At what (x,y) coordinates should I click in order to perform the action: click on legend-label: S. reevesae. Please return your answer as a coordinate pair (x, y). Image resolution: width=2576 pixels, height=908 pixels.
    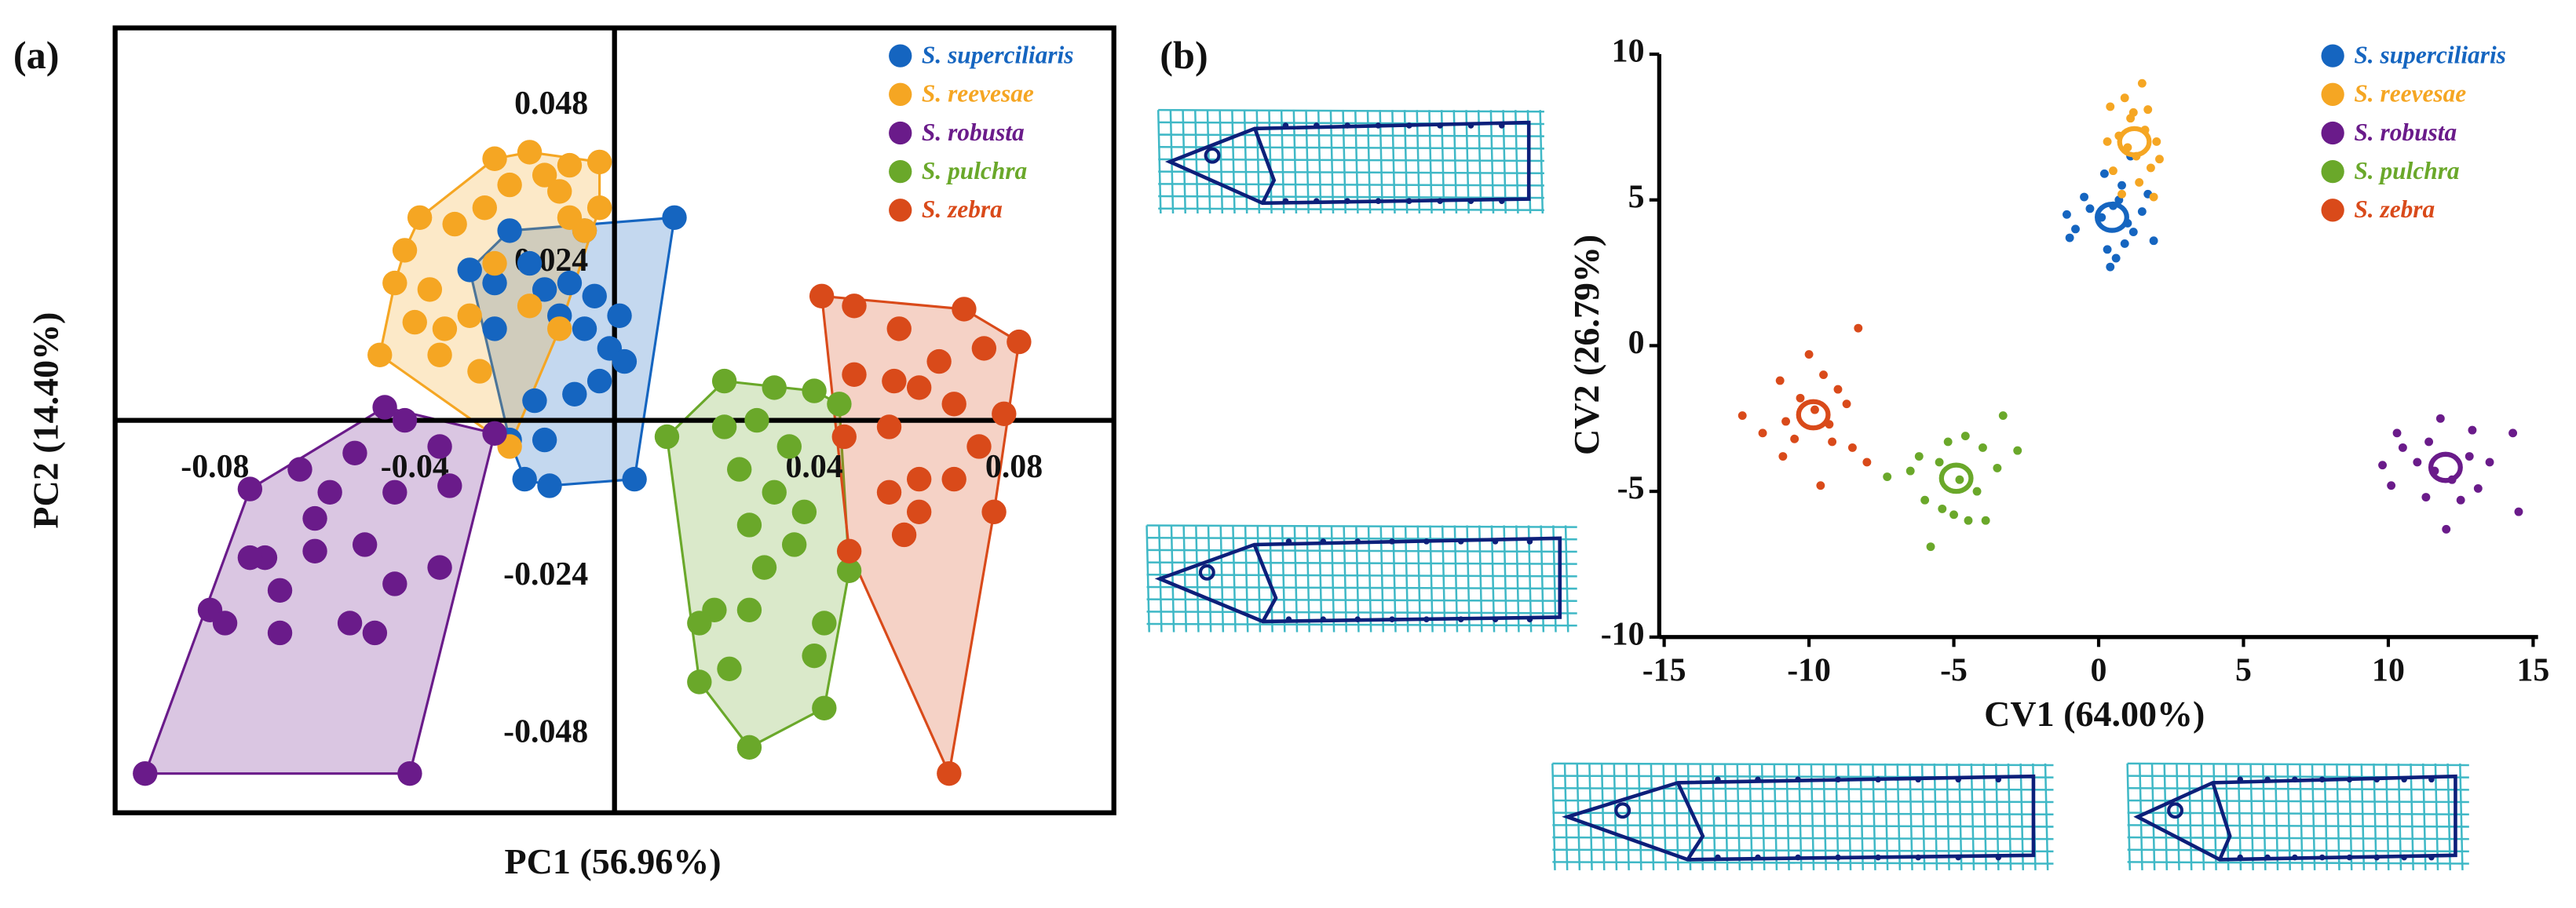
    Looking at the image, I should click on (978, 94).